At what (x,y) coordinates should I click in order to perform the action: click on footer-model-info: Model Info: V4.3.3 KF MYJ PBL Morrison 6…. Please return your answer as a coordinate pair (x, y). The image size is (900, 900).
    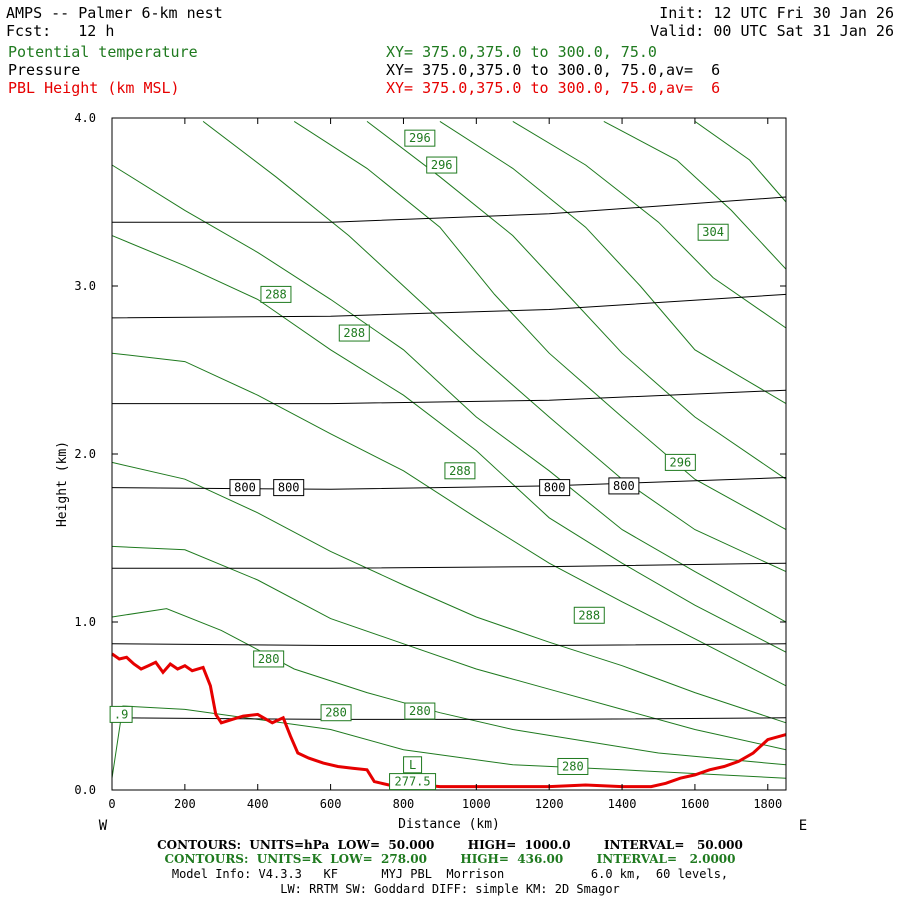
    Looking at the image, I should click on (450, 874).